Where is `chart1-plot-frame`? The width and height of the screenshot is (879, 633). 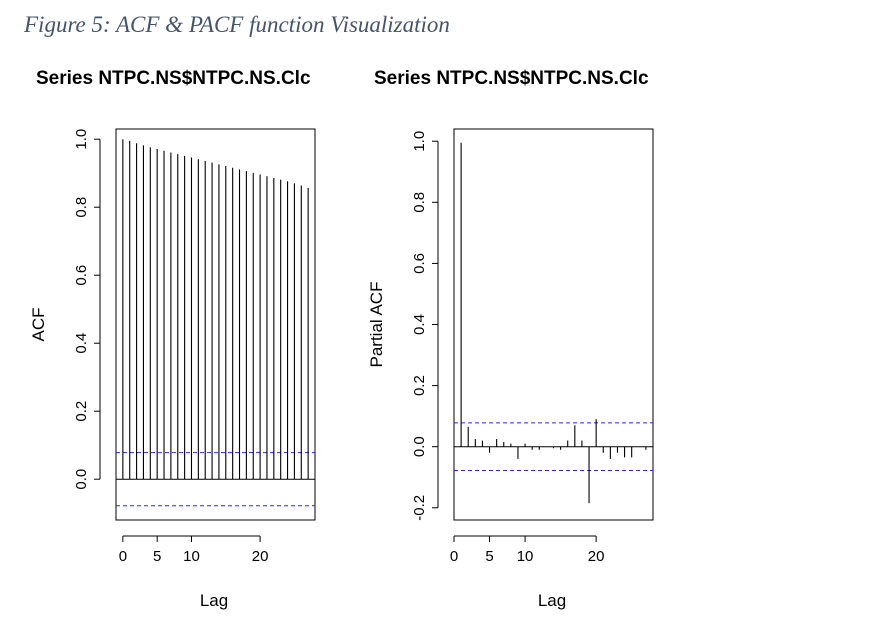
chart1-plot-frame is located at coordinates (215, 324).